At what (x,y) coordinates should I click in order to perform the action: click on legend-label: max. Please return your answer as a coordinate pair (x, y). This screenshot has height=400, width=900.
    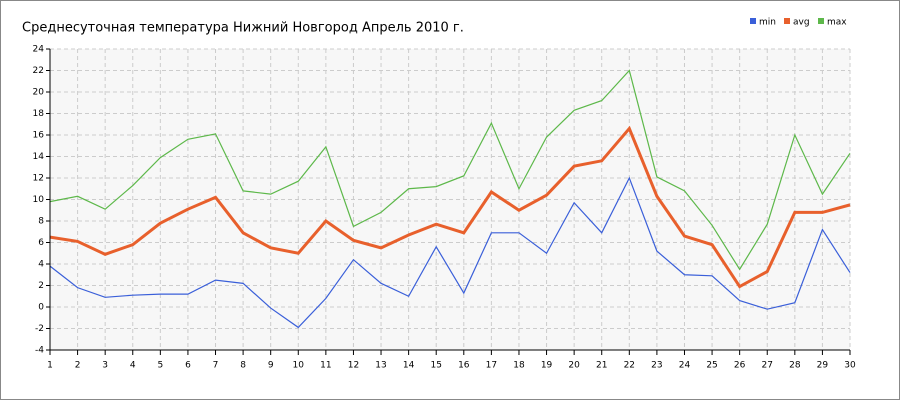
    Looking at the image, I should click on (837, 23).